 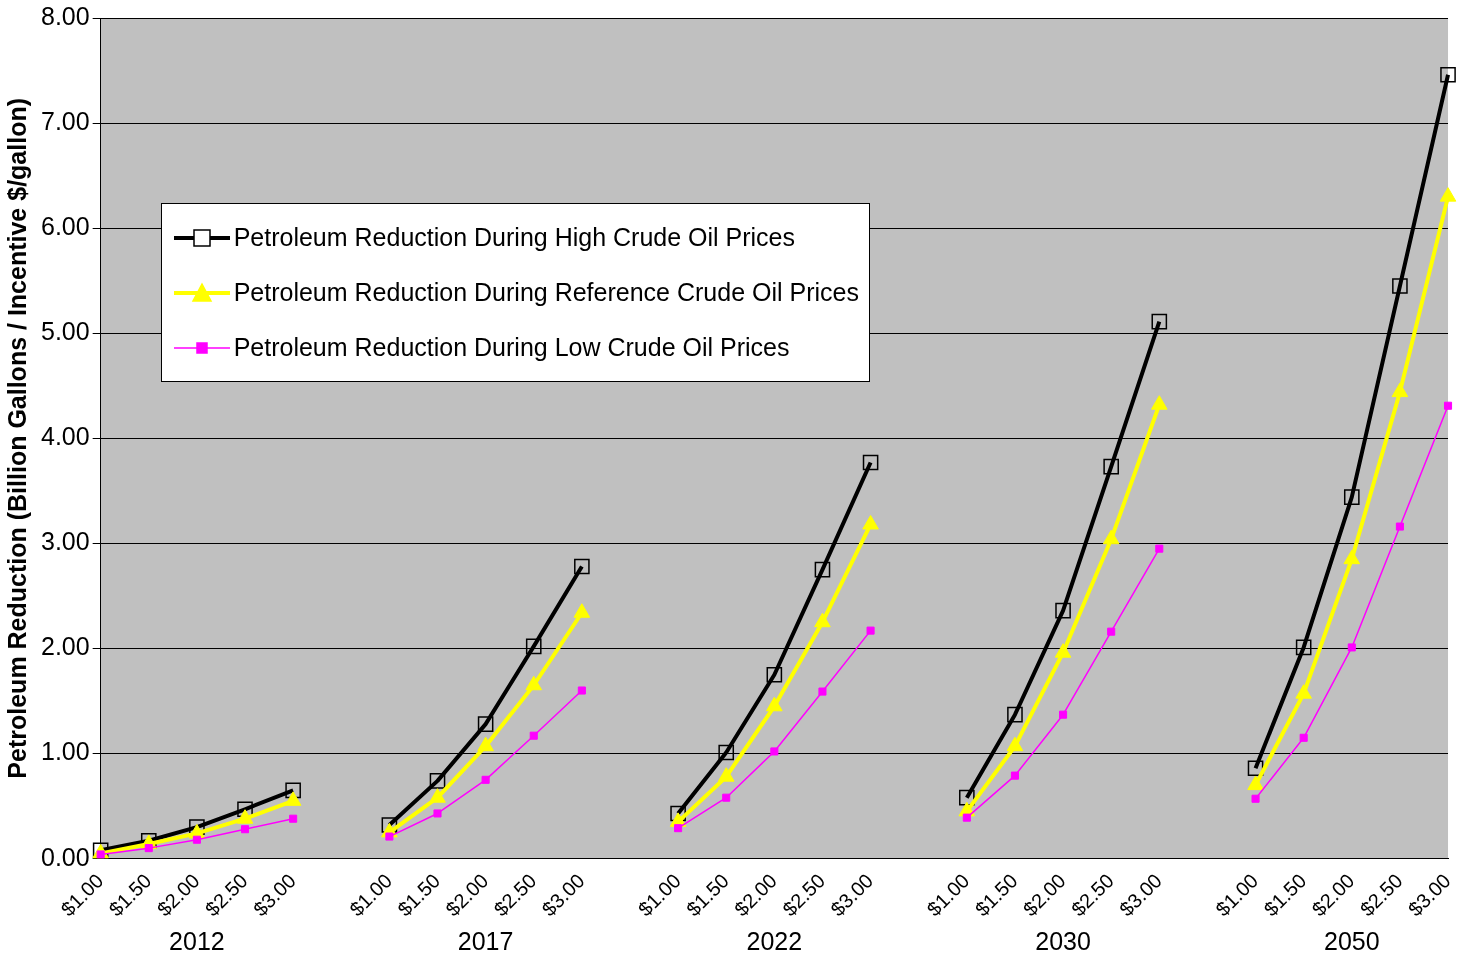 What do you see at coordinates (65, 856) in the screenshot?
I see `y-tick-label: 0.00` at bounding box center [65, 856].